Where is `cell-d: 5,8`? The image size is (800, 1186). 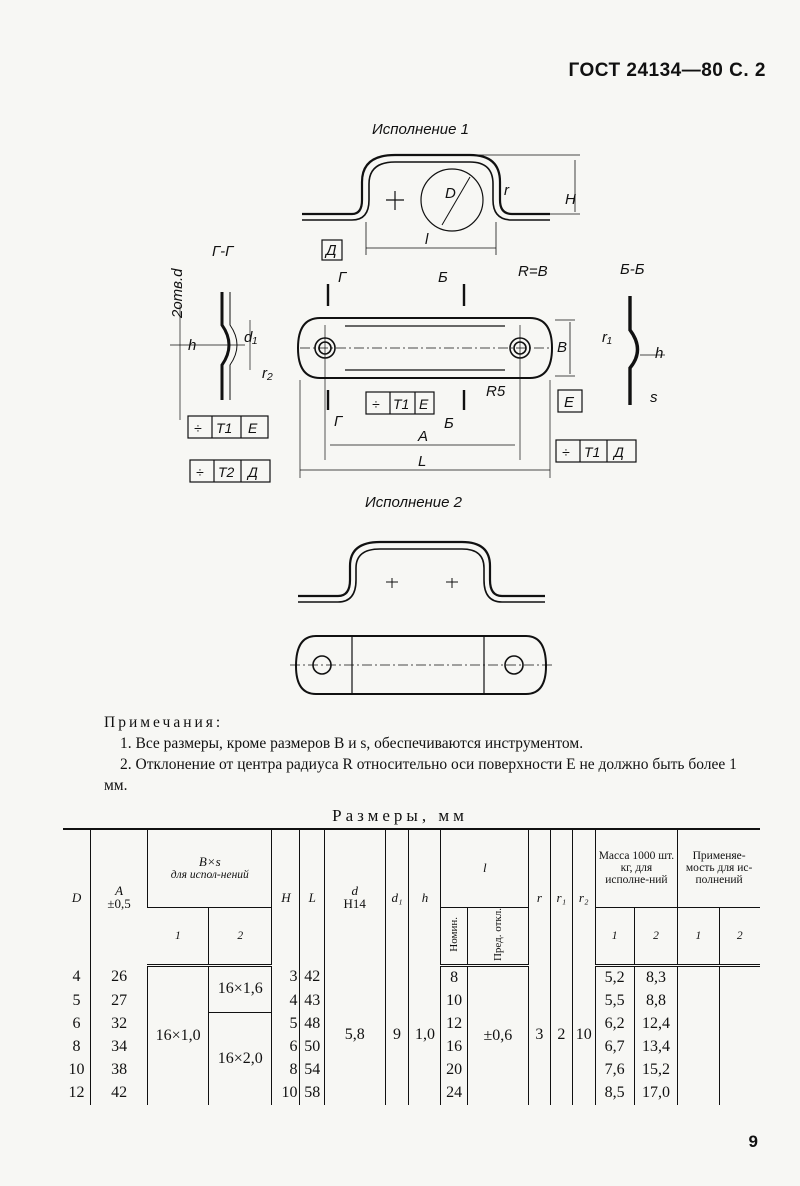 cell-d: 5,8 is located at coordinates (354, 1035).